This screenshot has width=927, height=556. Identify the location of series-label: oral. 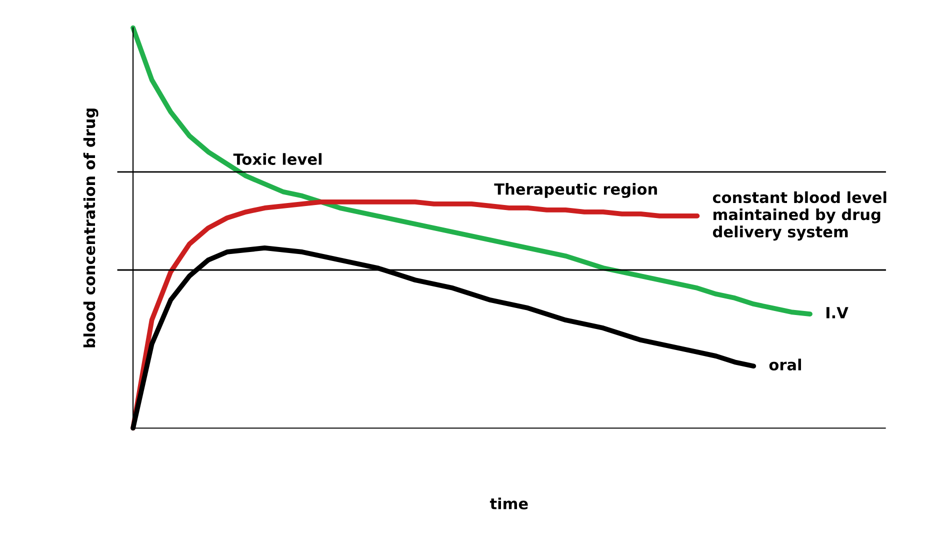
(785, 364).